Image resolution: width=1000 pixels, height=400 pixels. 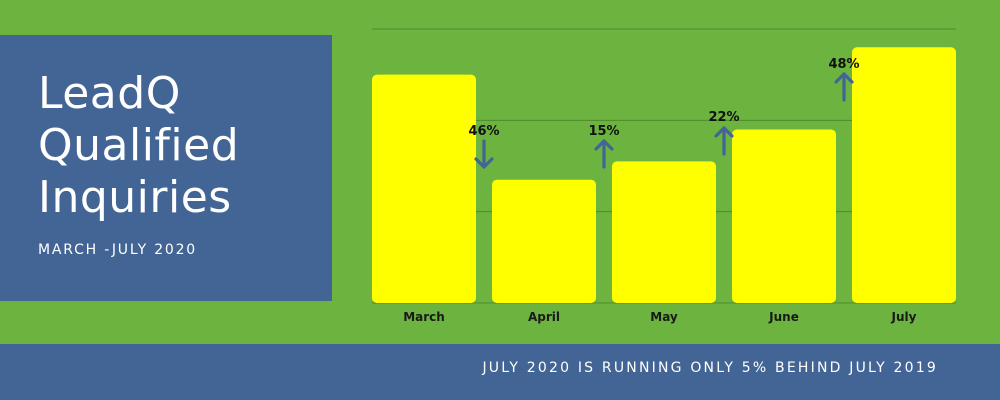 What do you see at coordinates (784, 216) in the screenshot?
I see `bar-june` at bounding box center [784, 216].